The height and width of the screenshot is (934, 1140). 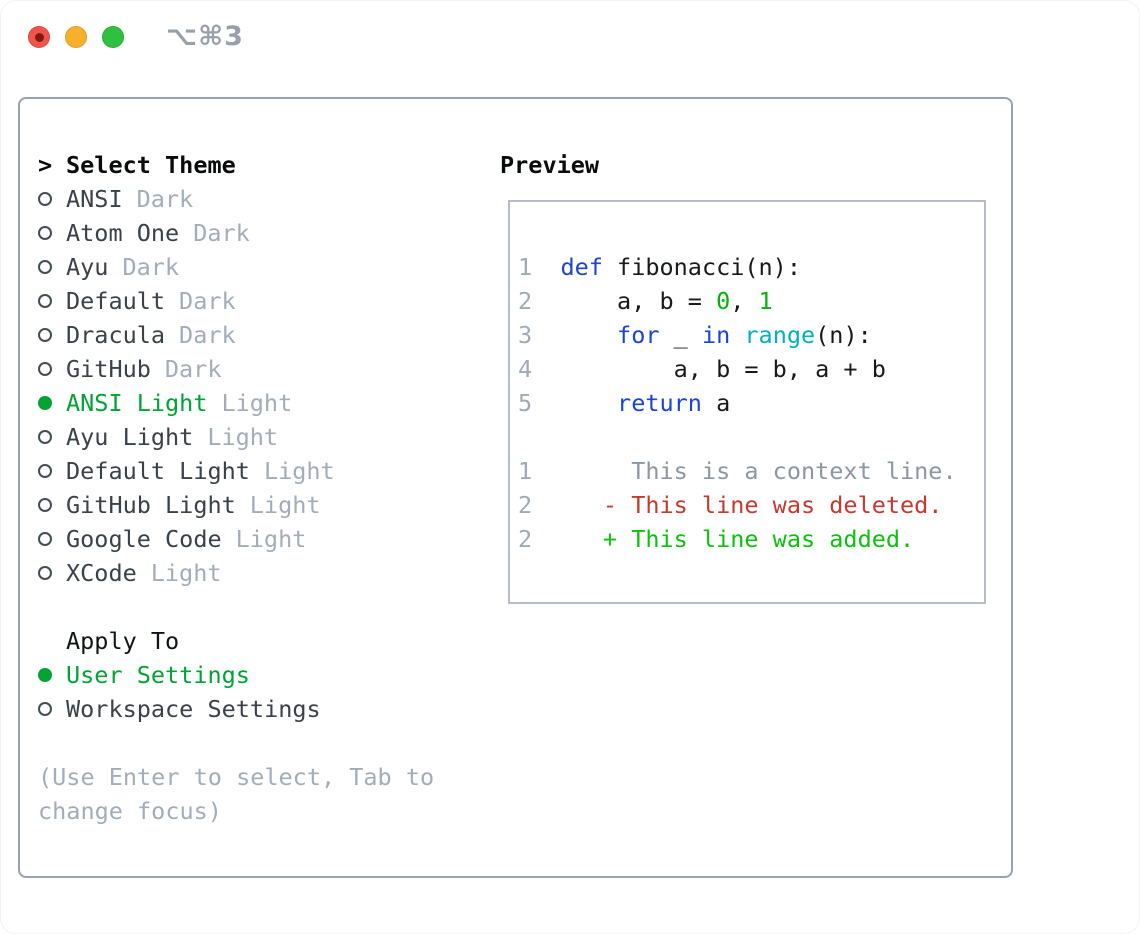 I want to click on apply-option-label: User Settings, so click(x=158, y=675).